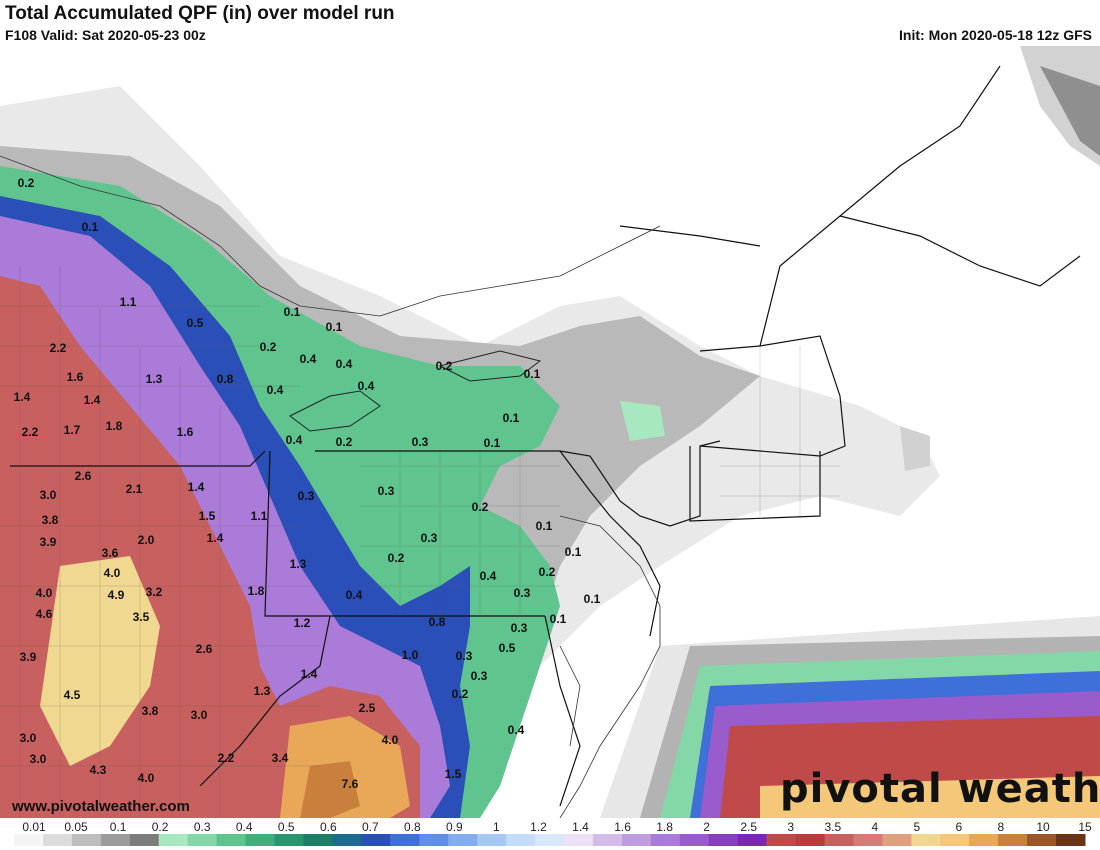 The width and height of the screenshot is (1100, 850). What do you see at coordinates (302, 623) in the screenshot?
I see `map-value-label: 1.2` at bounding box center [302, 623].